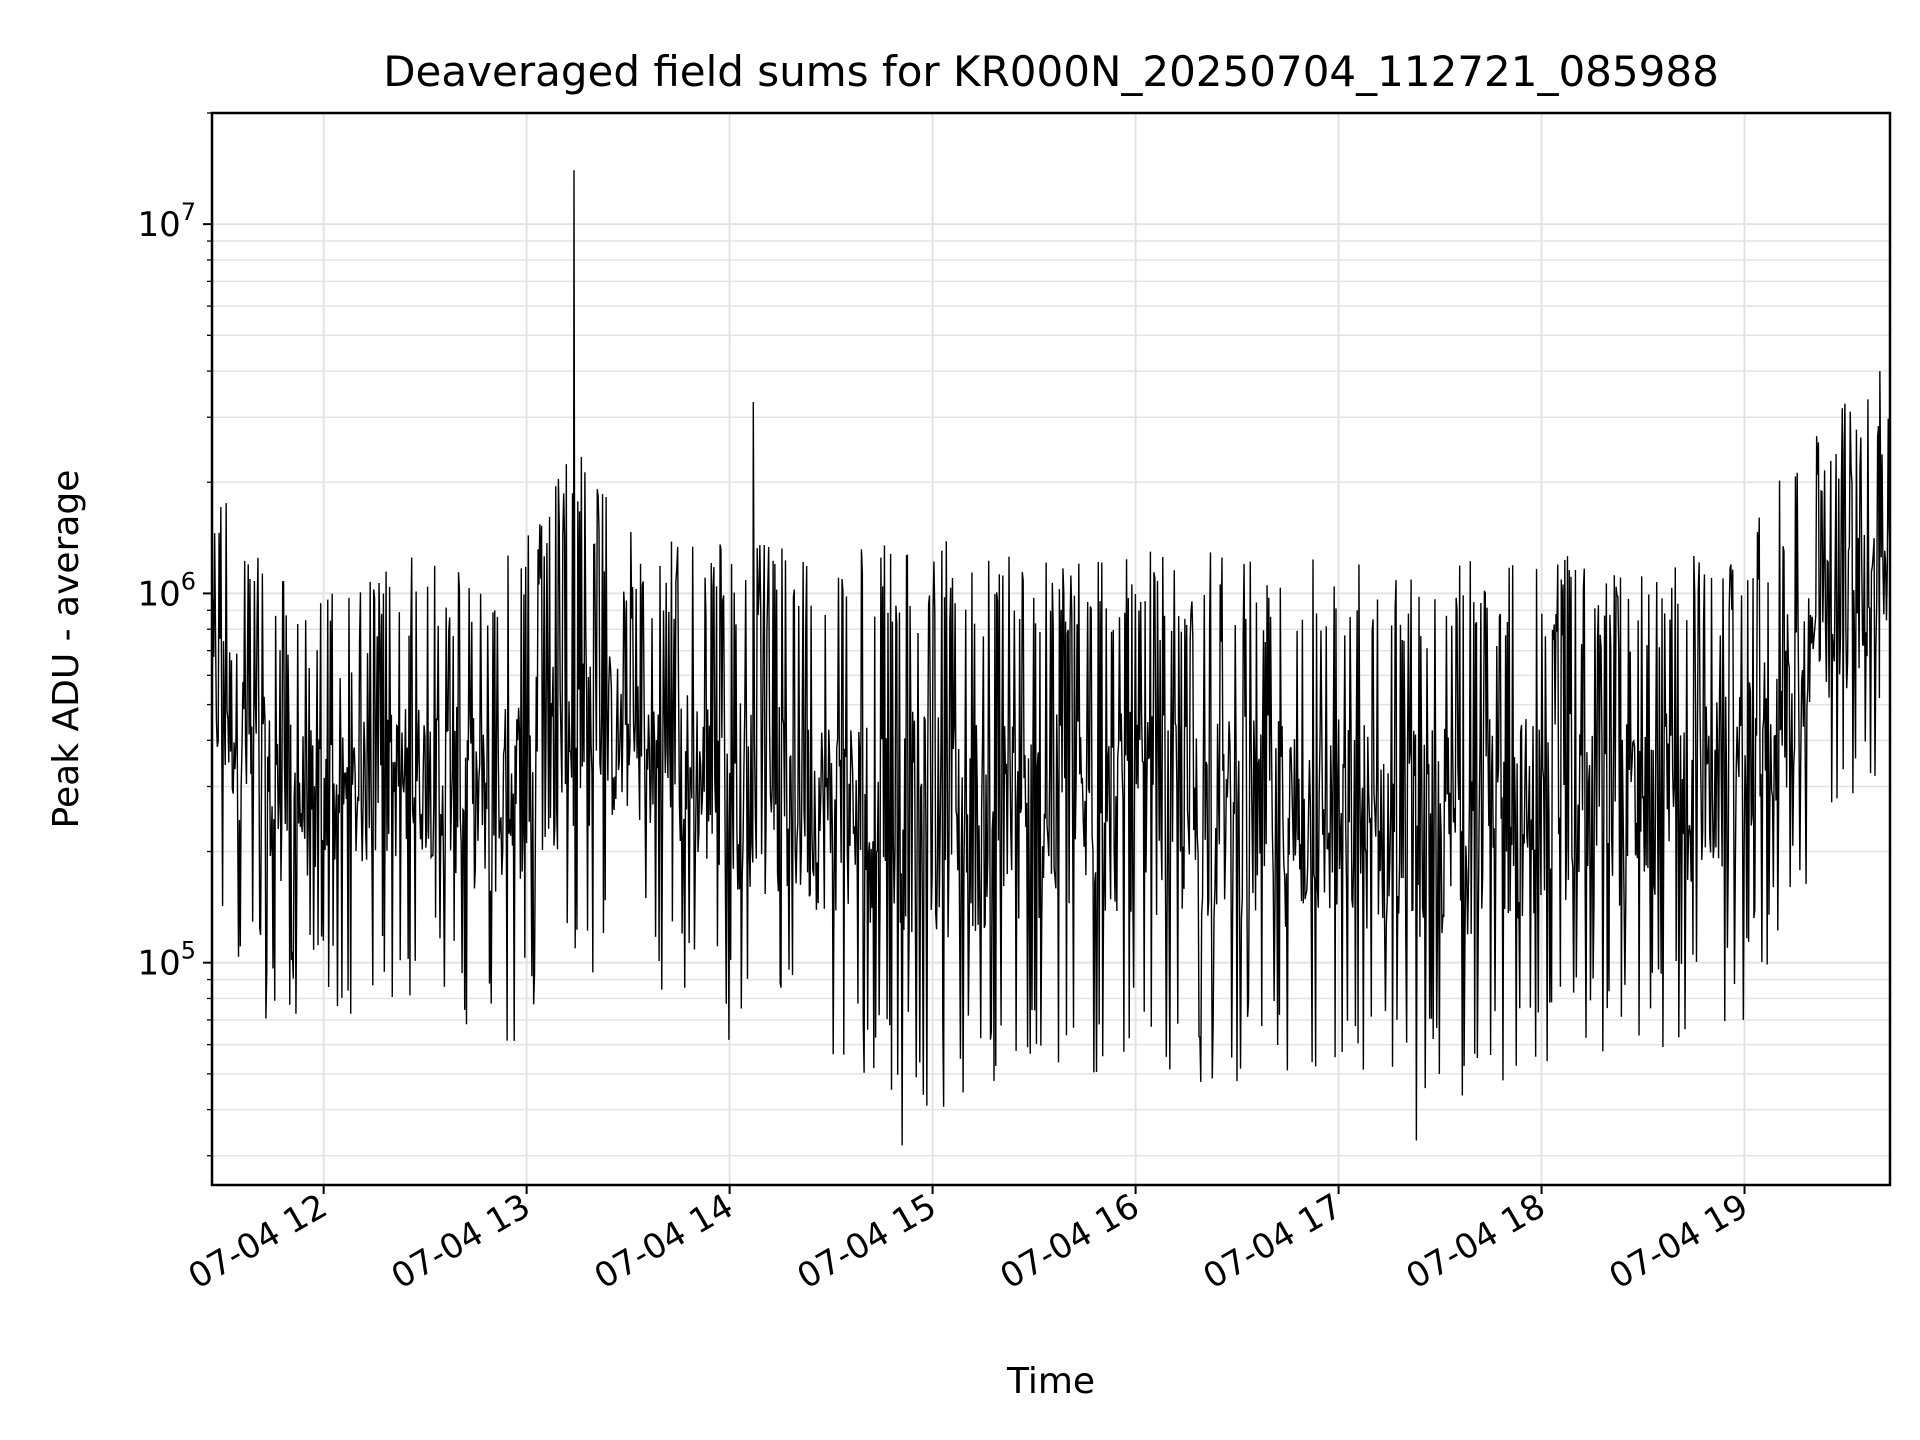 The height and width of the screenshot is (1440, 1920). Describe the element at coordinates (1050, 1381) in the screenshot. I see `x-axis-label: Time` at that location.